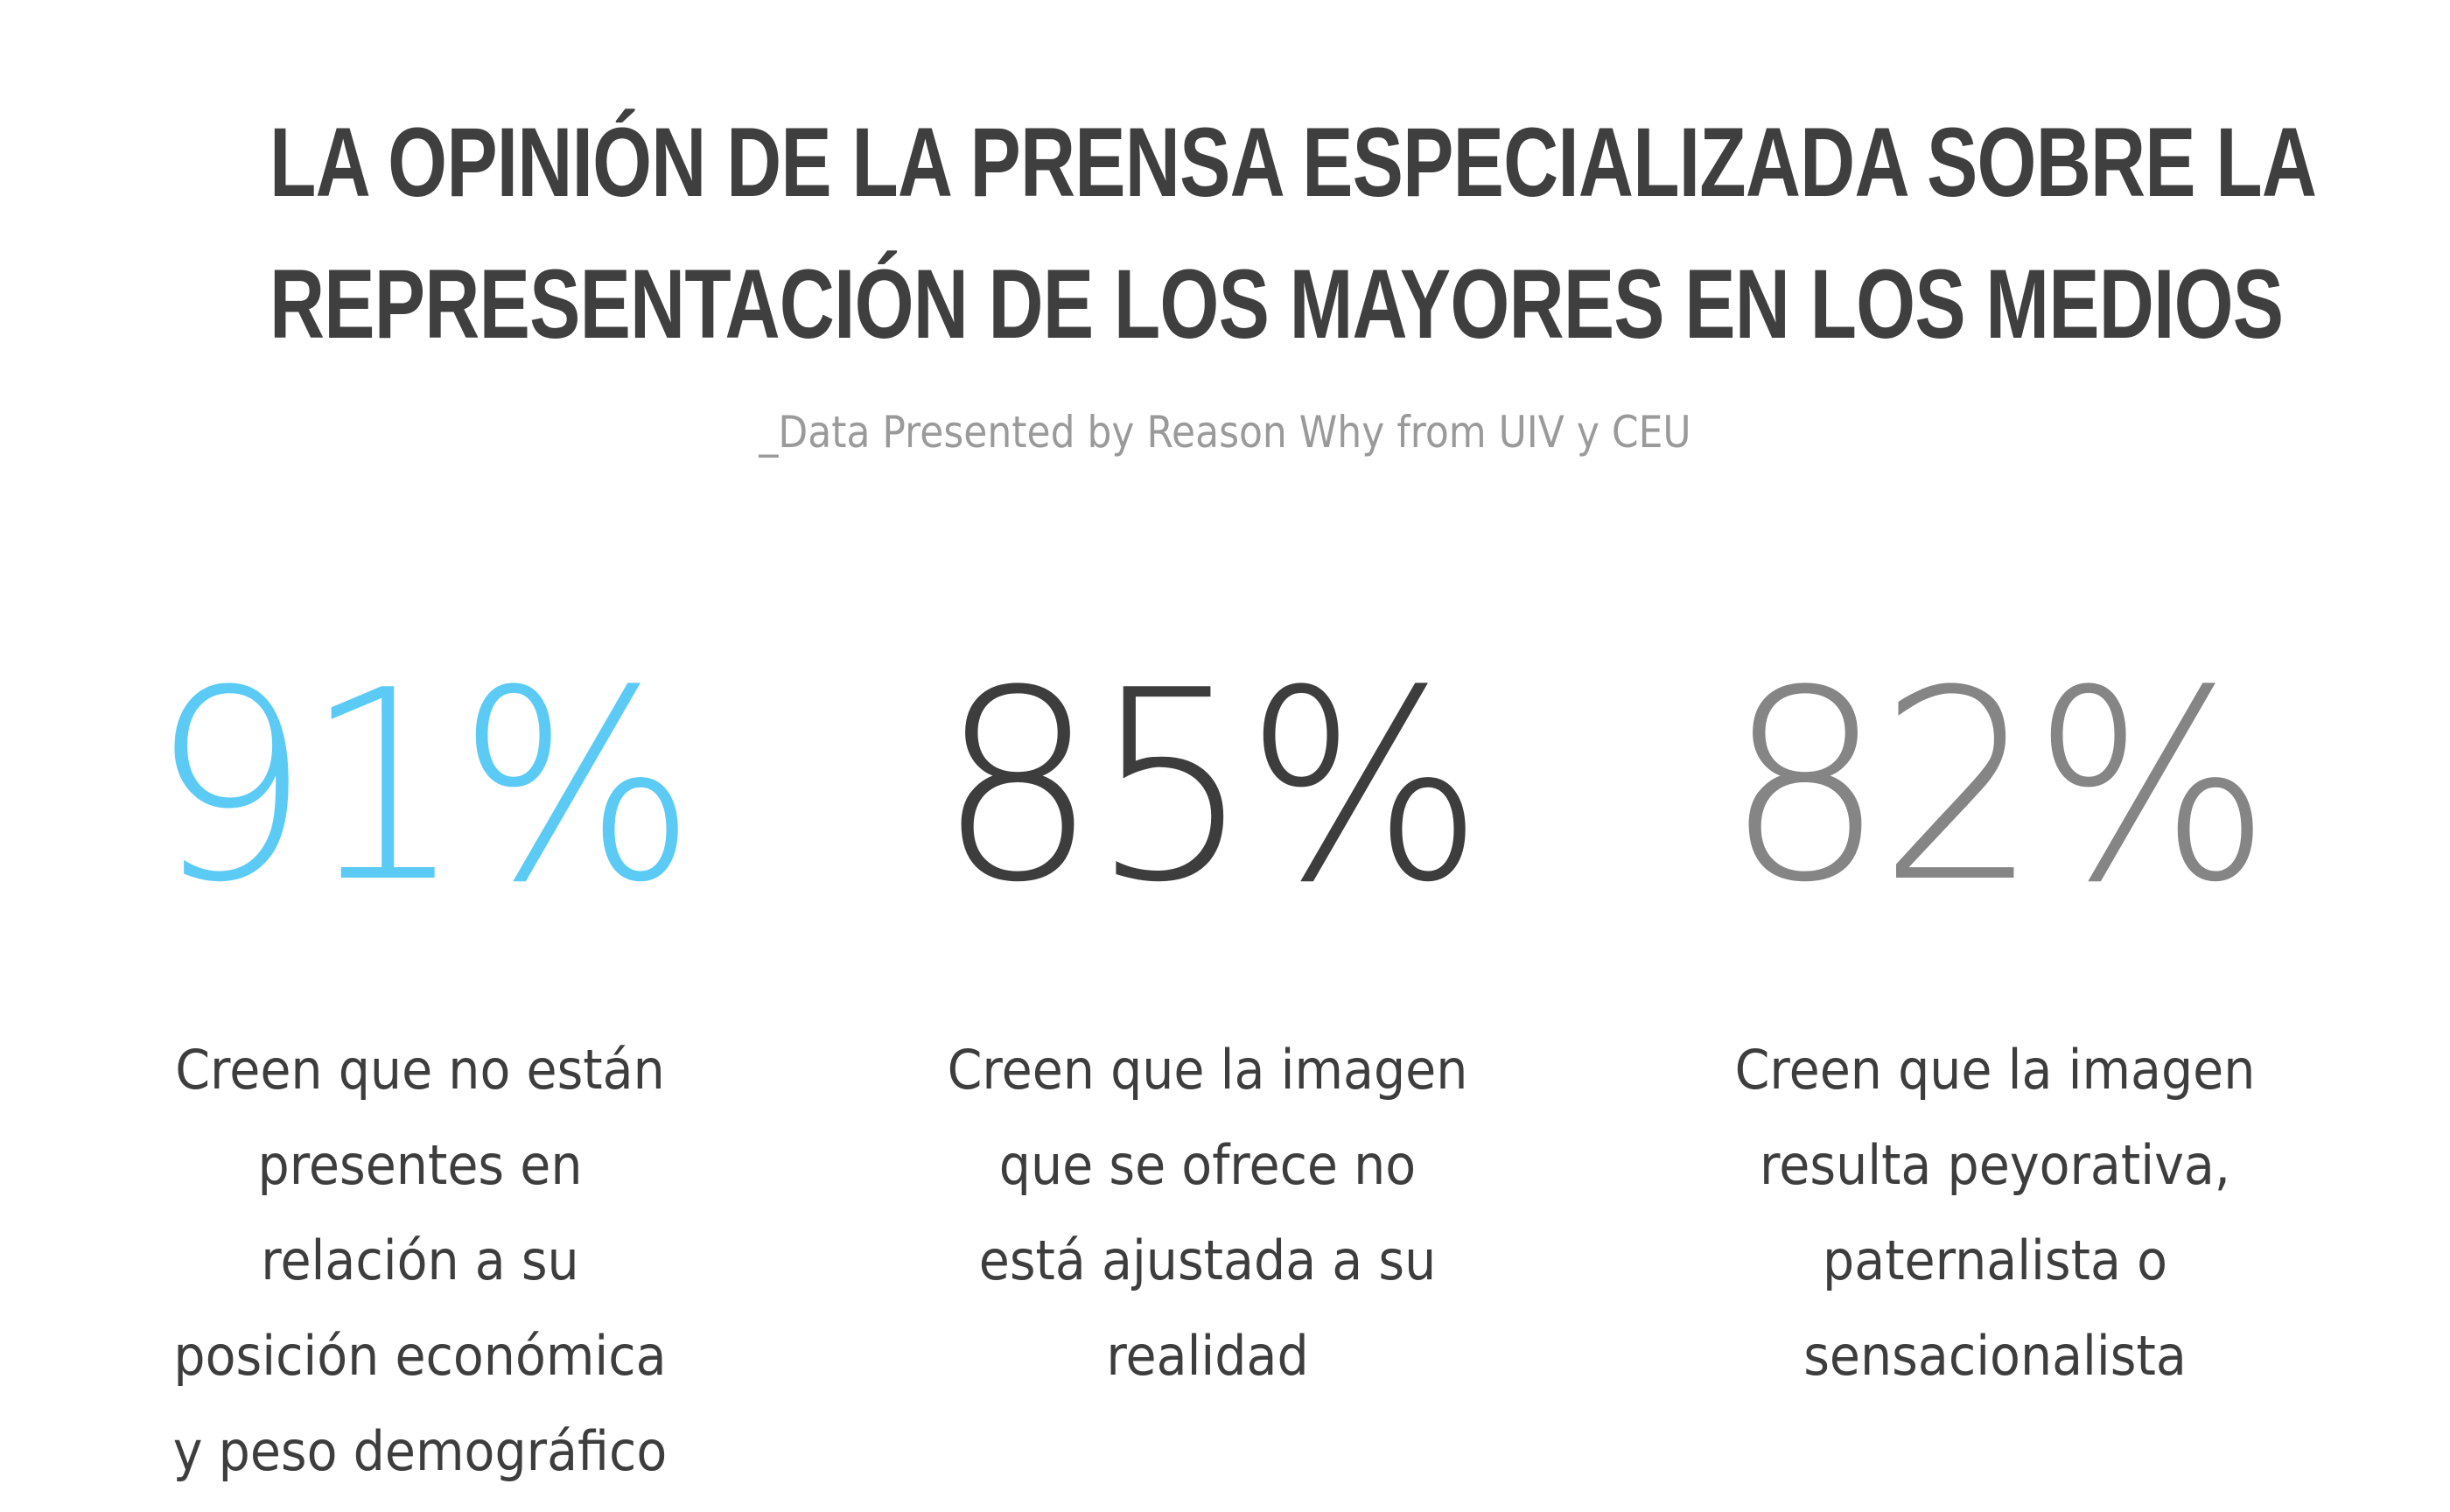 The image size is (2450, 1512). What do you see at coordinates (423, 787) in the screenshot?
I see `stat-value: 91%` at bounding box center [423, 787].